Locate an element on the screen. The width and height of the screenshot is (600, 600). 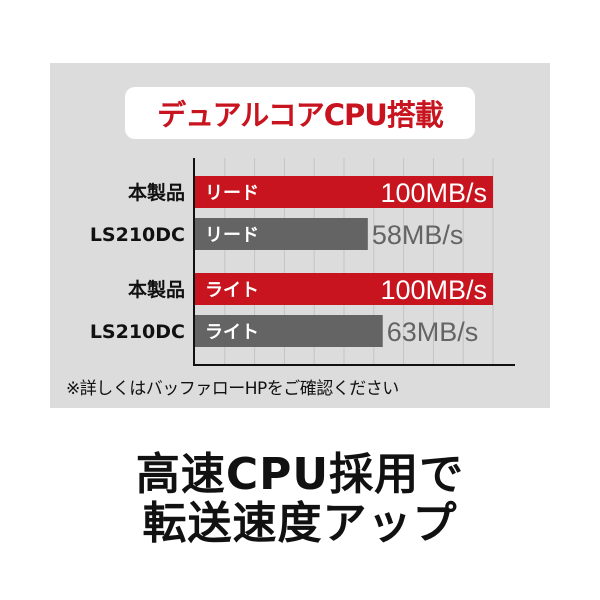
headline-line-2: 転送速度アップ is located at coordinates (300, 523).